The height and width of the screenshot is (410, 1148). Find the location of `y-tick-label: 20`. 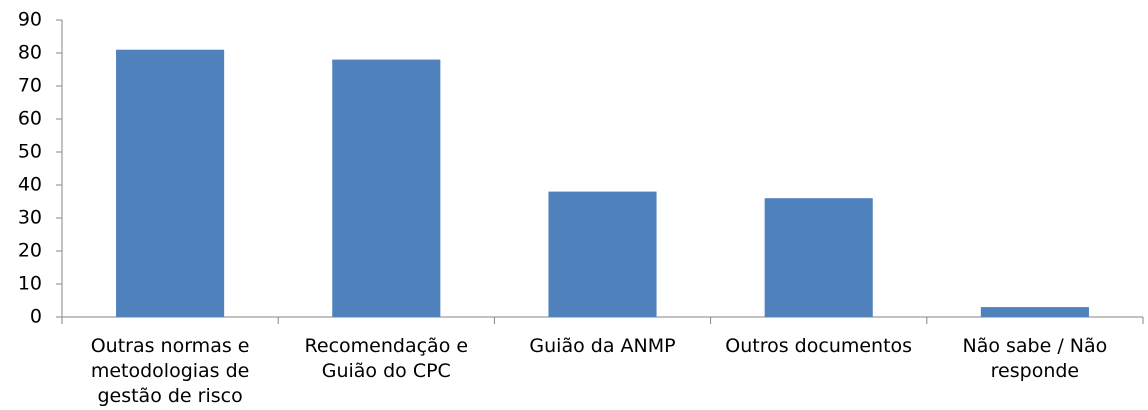

y-tick-label: 20 is located at coordinates (30, 251).